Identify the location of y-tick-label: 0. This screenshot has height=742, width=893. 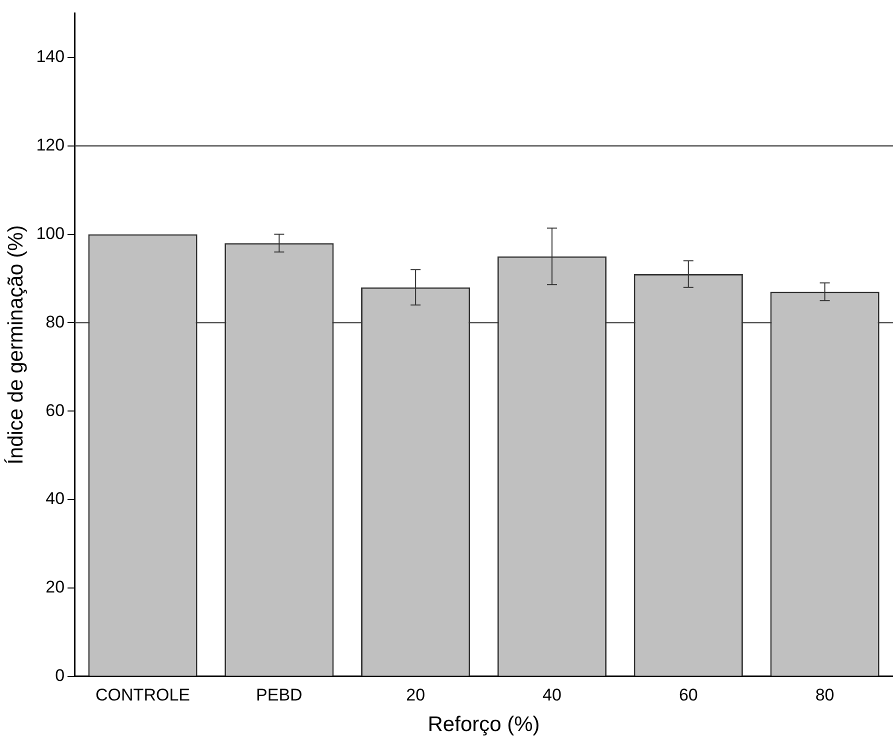
(60, 676).